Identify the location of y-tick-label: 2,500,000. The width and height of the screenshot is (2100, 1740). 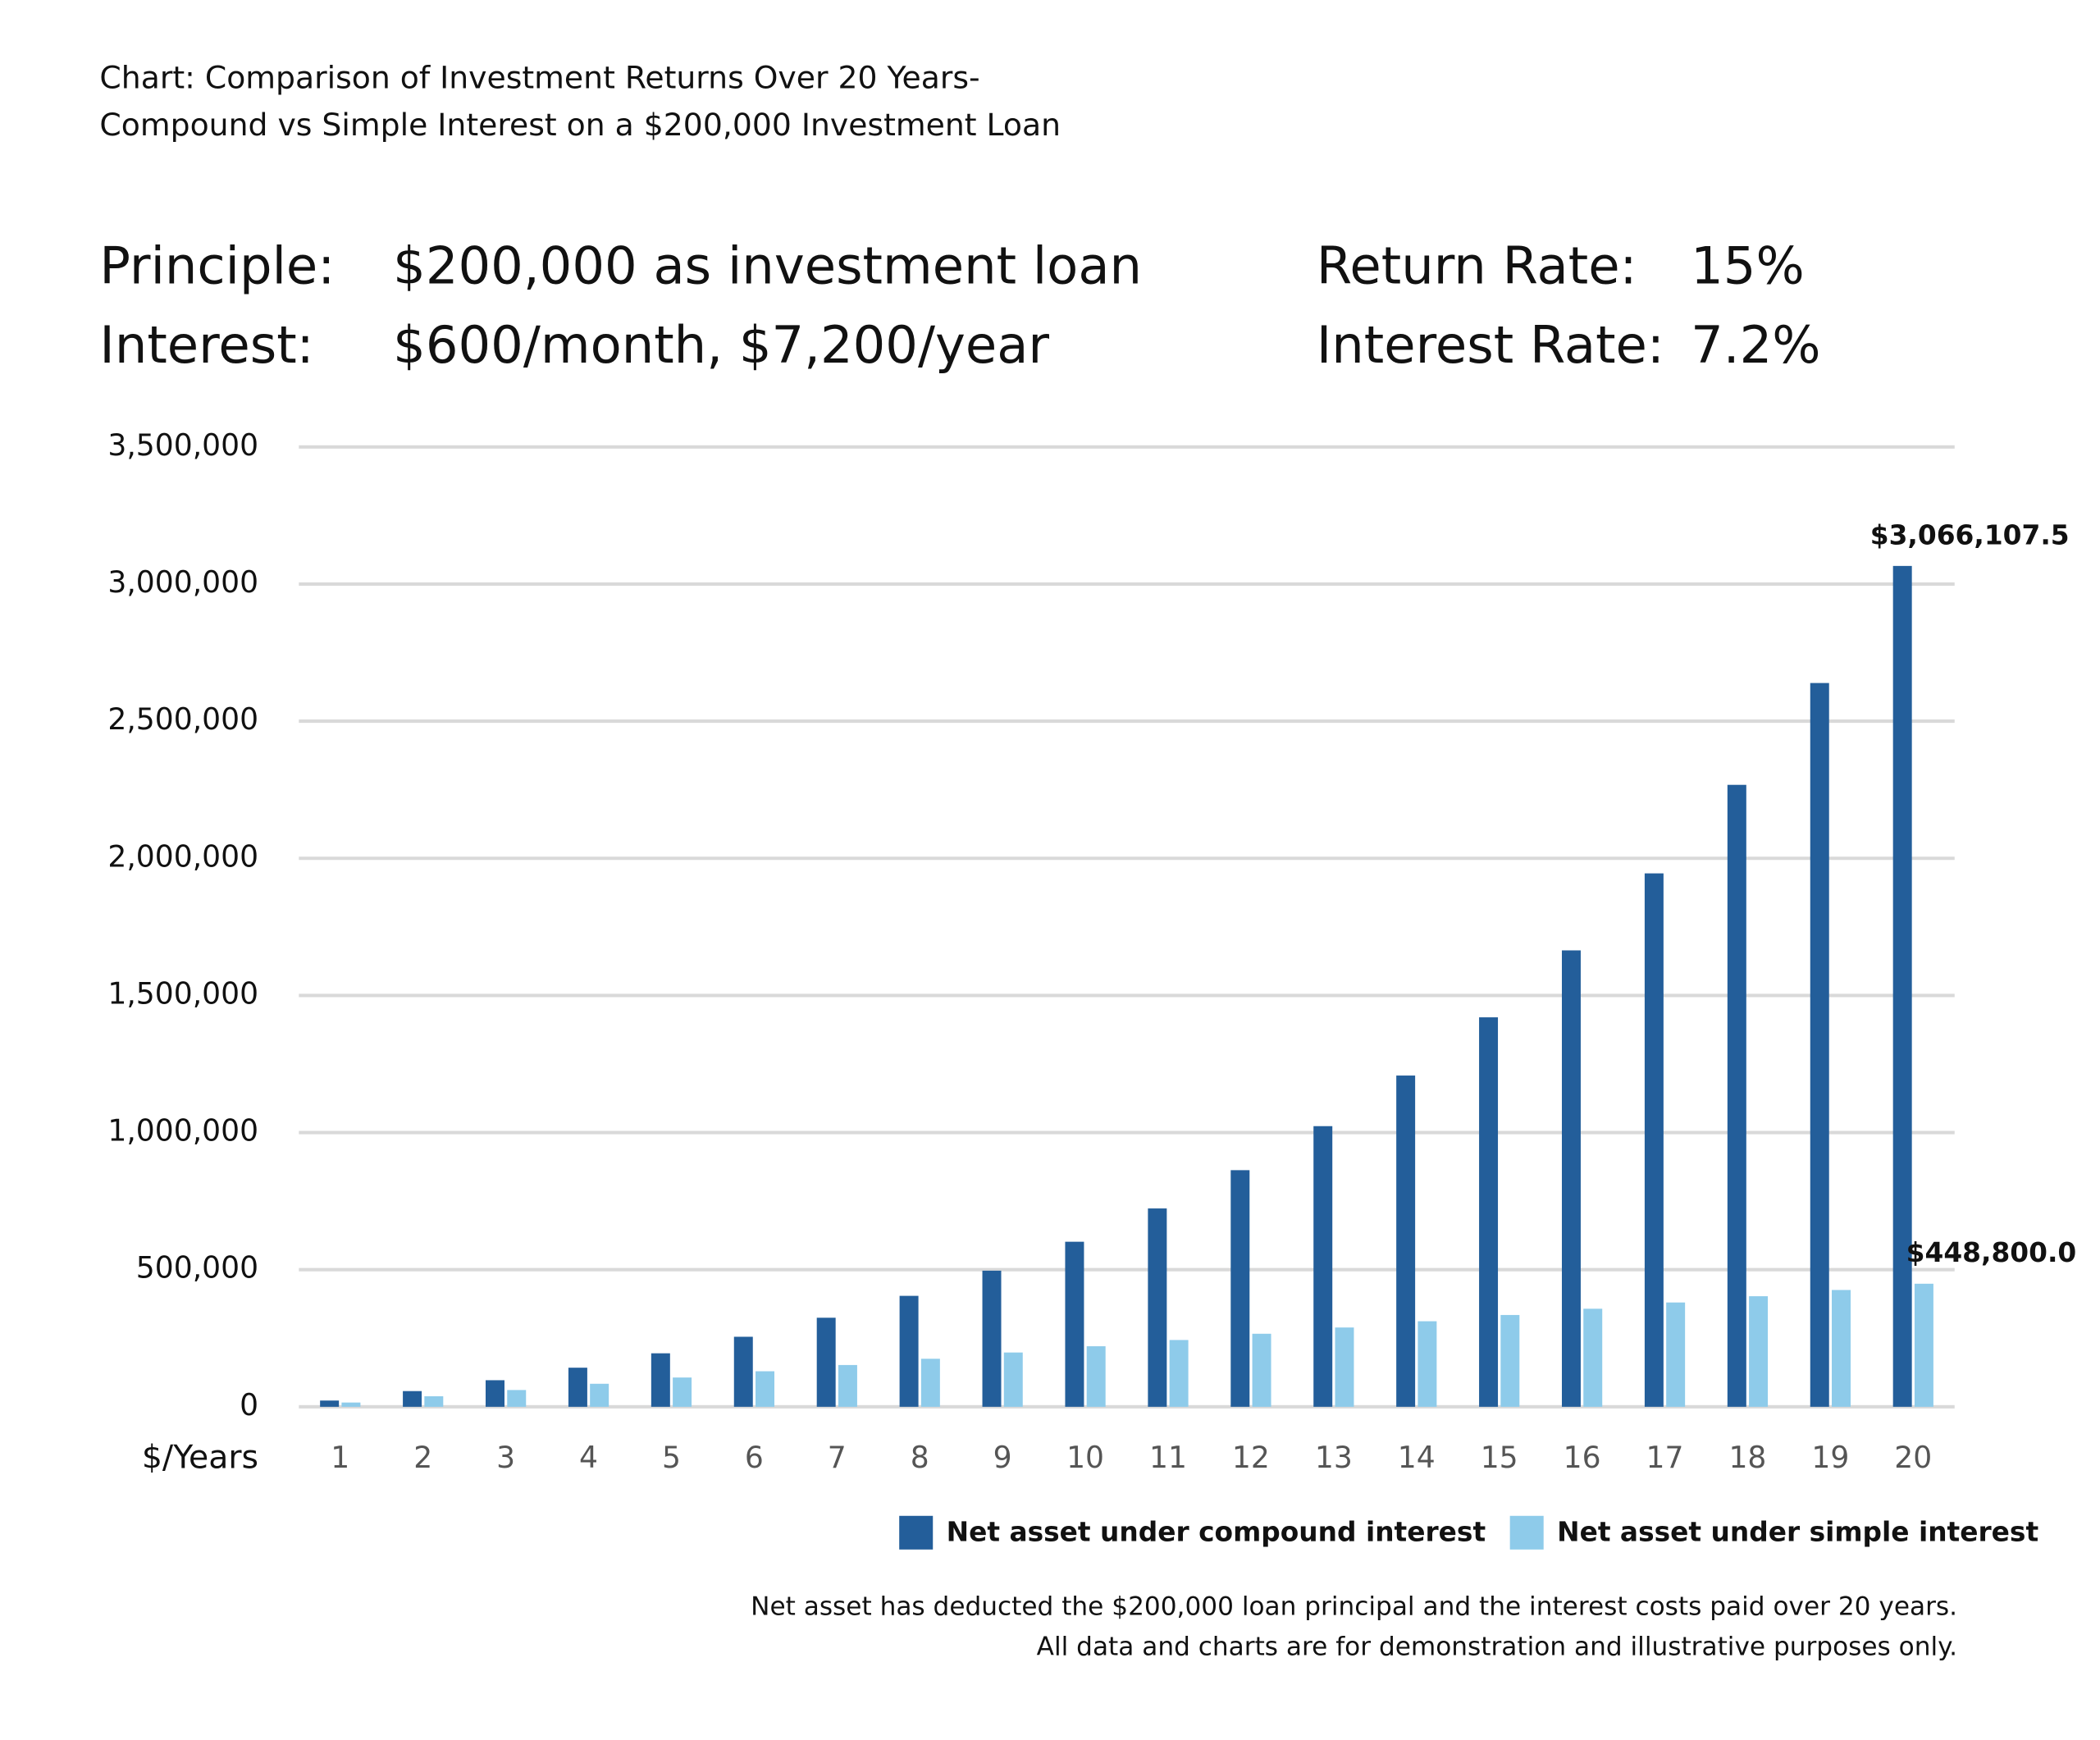
(183, 719).